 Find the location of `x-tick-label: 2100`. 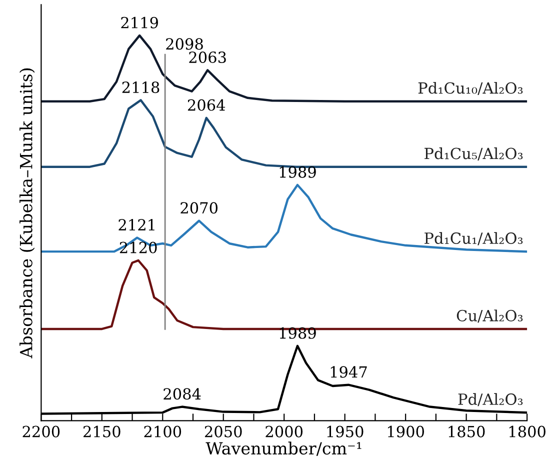

x-tick-label: 2100 is located at coordinates (163, 432).